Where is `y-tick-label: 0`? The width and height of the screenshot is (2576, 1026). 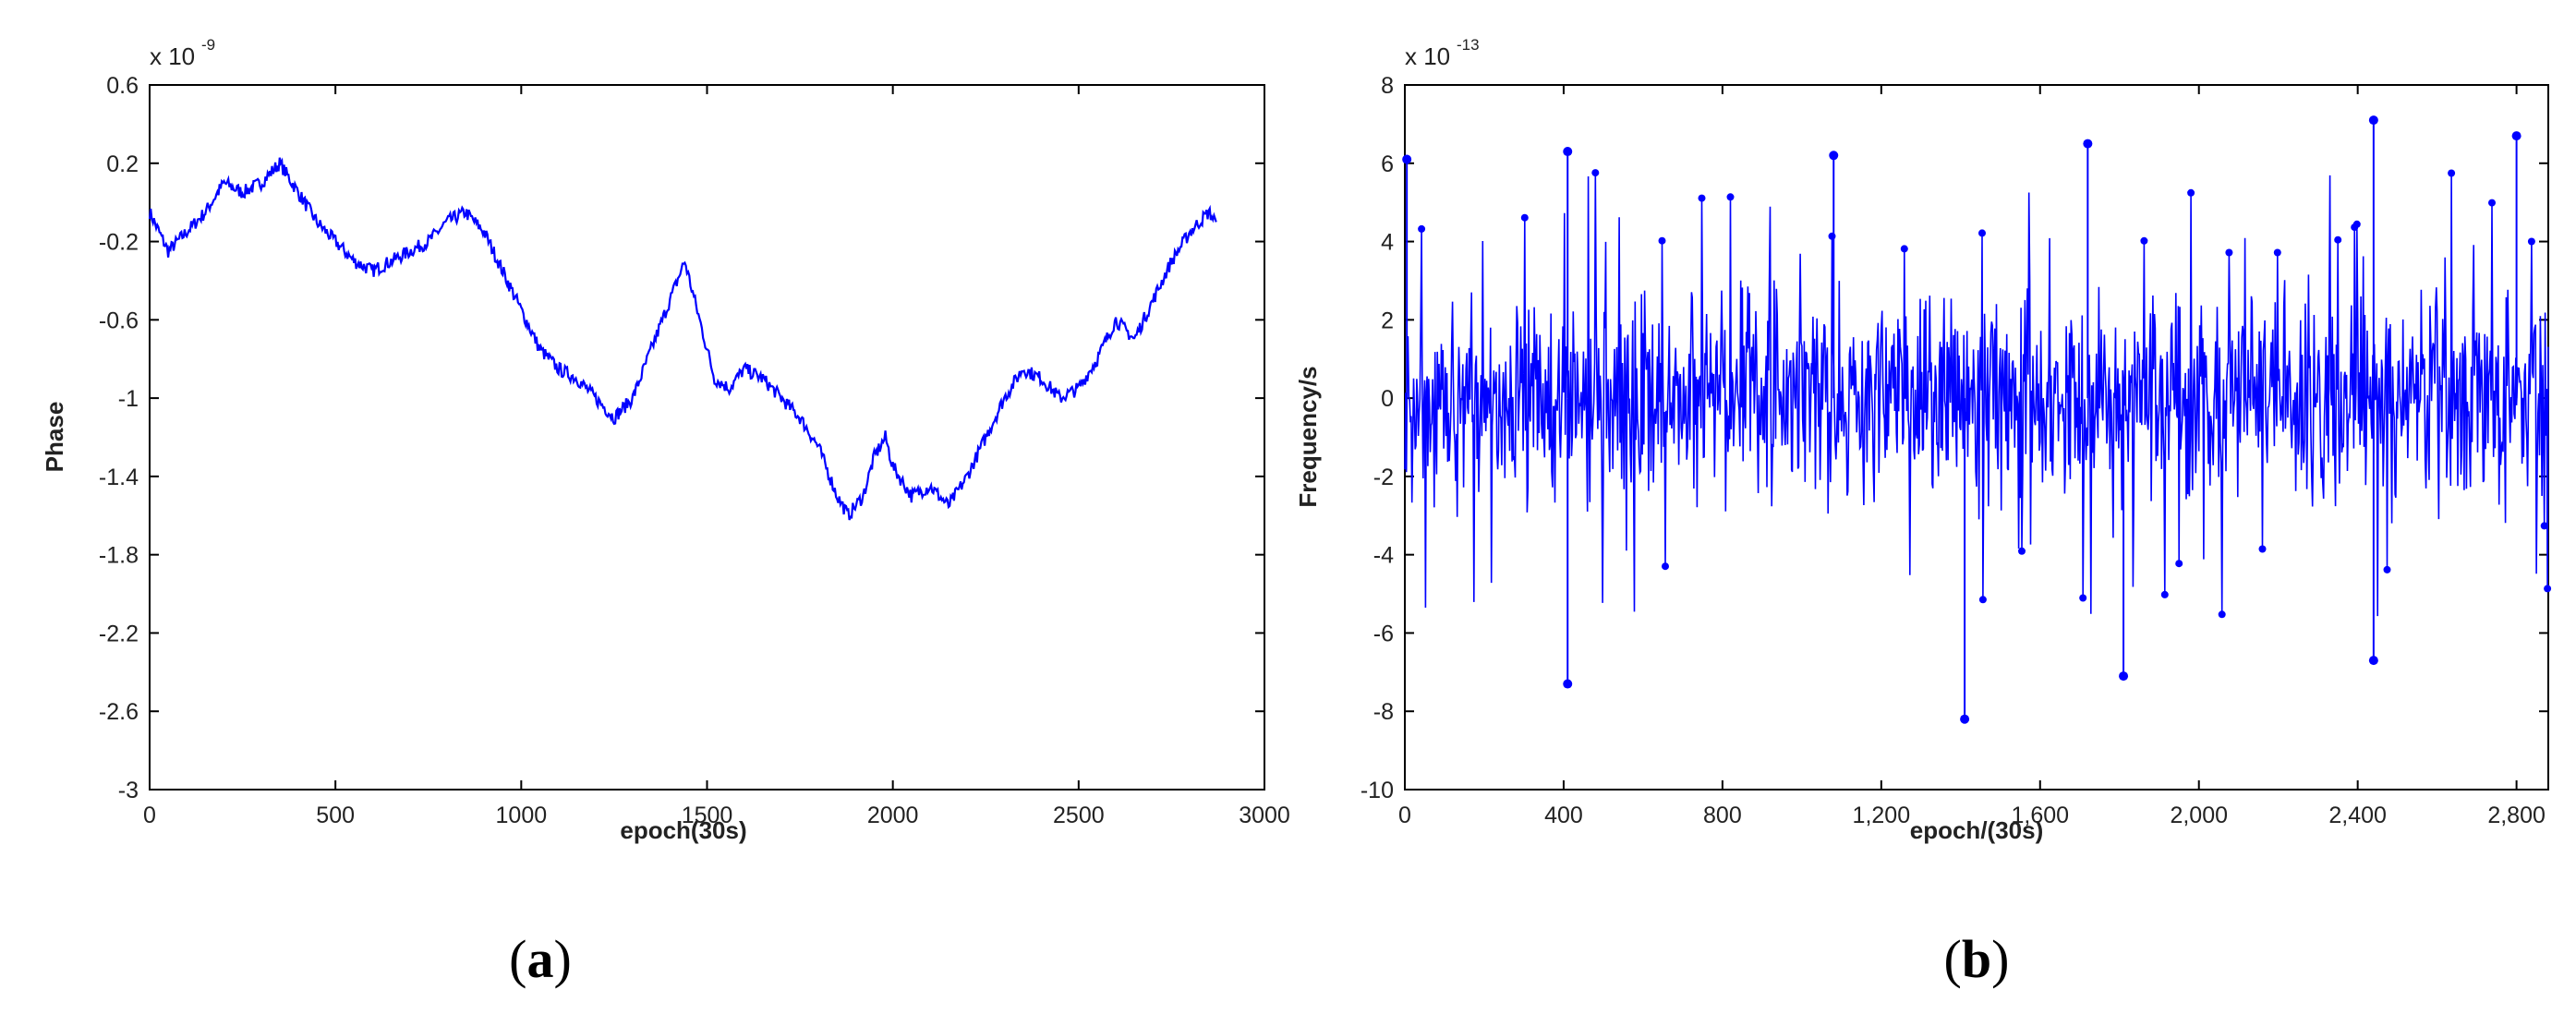 y-tick-label: 0 is located at coordinates (1387, 399).